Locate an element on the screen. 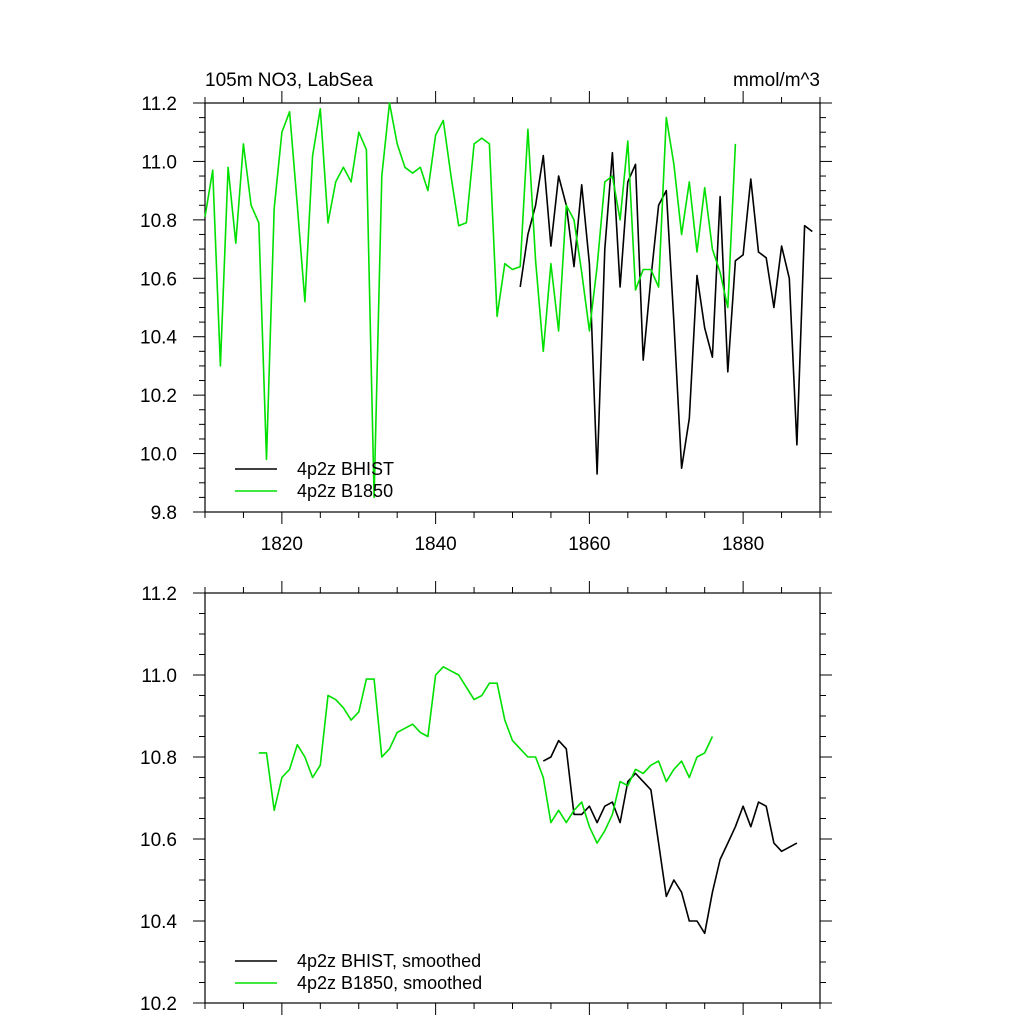 This screenshot has width=1024, height=1024. legend-label: 4p2z BHIST is located at coordinates (345, 469).